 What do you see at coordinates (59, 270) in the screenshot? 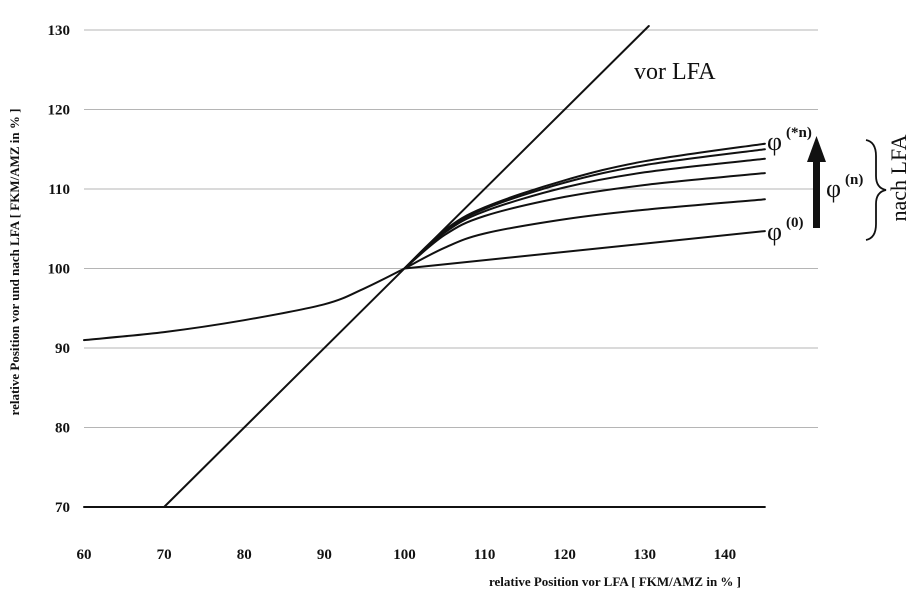
I see `y-tick-label-100: 100` at bounding box center [59, 270].